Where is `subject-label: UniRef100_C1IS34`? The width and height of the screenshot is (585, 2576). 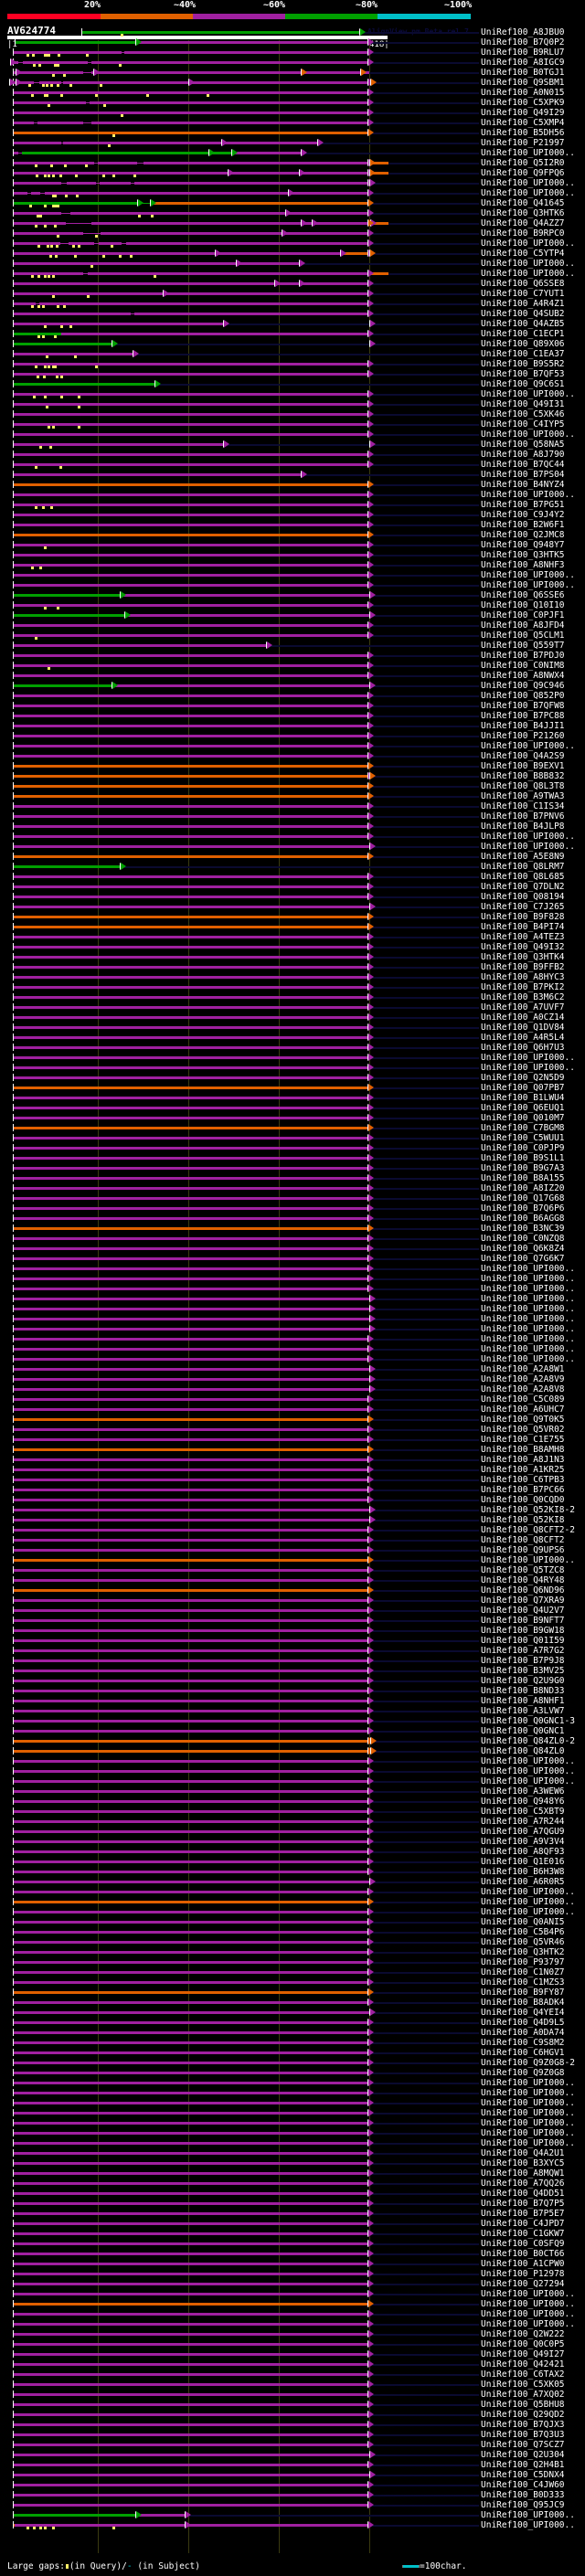
subject-label: UniRef100_C1IS34 is located at coordinates (523, 806).